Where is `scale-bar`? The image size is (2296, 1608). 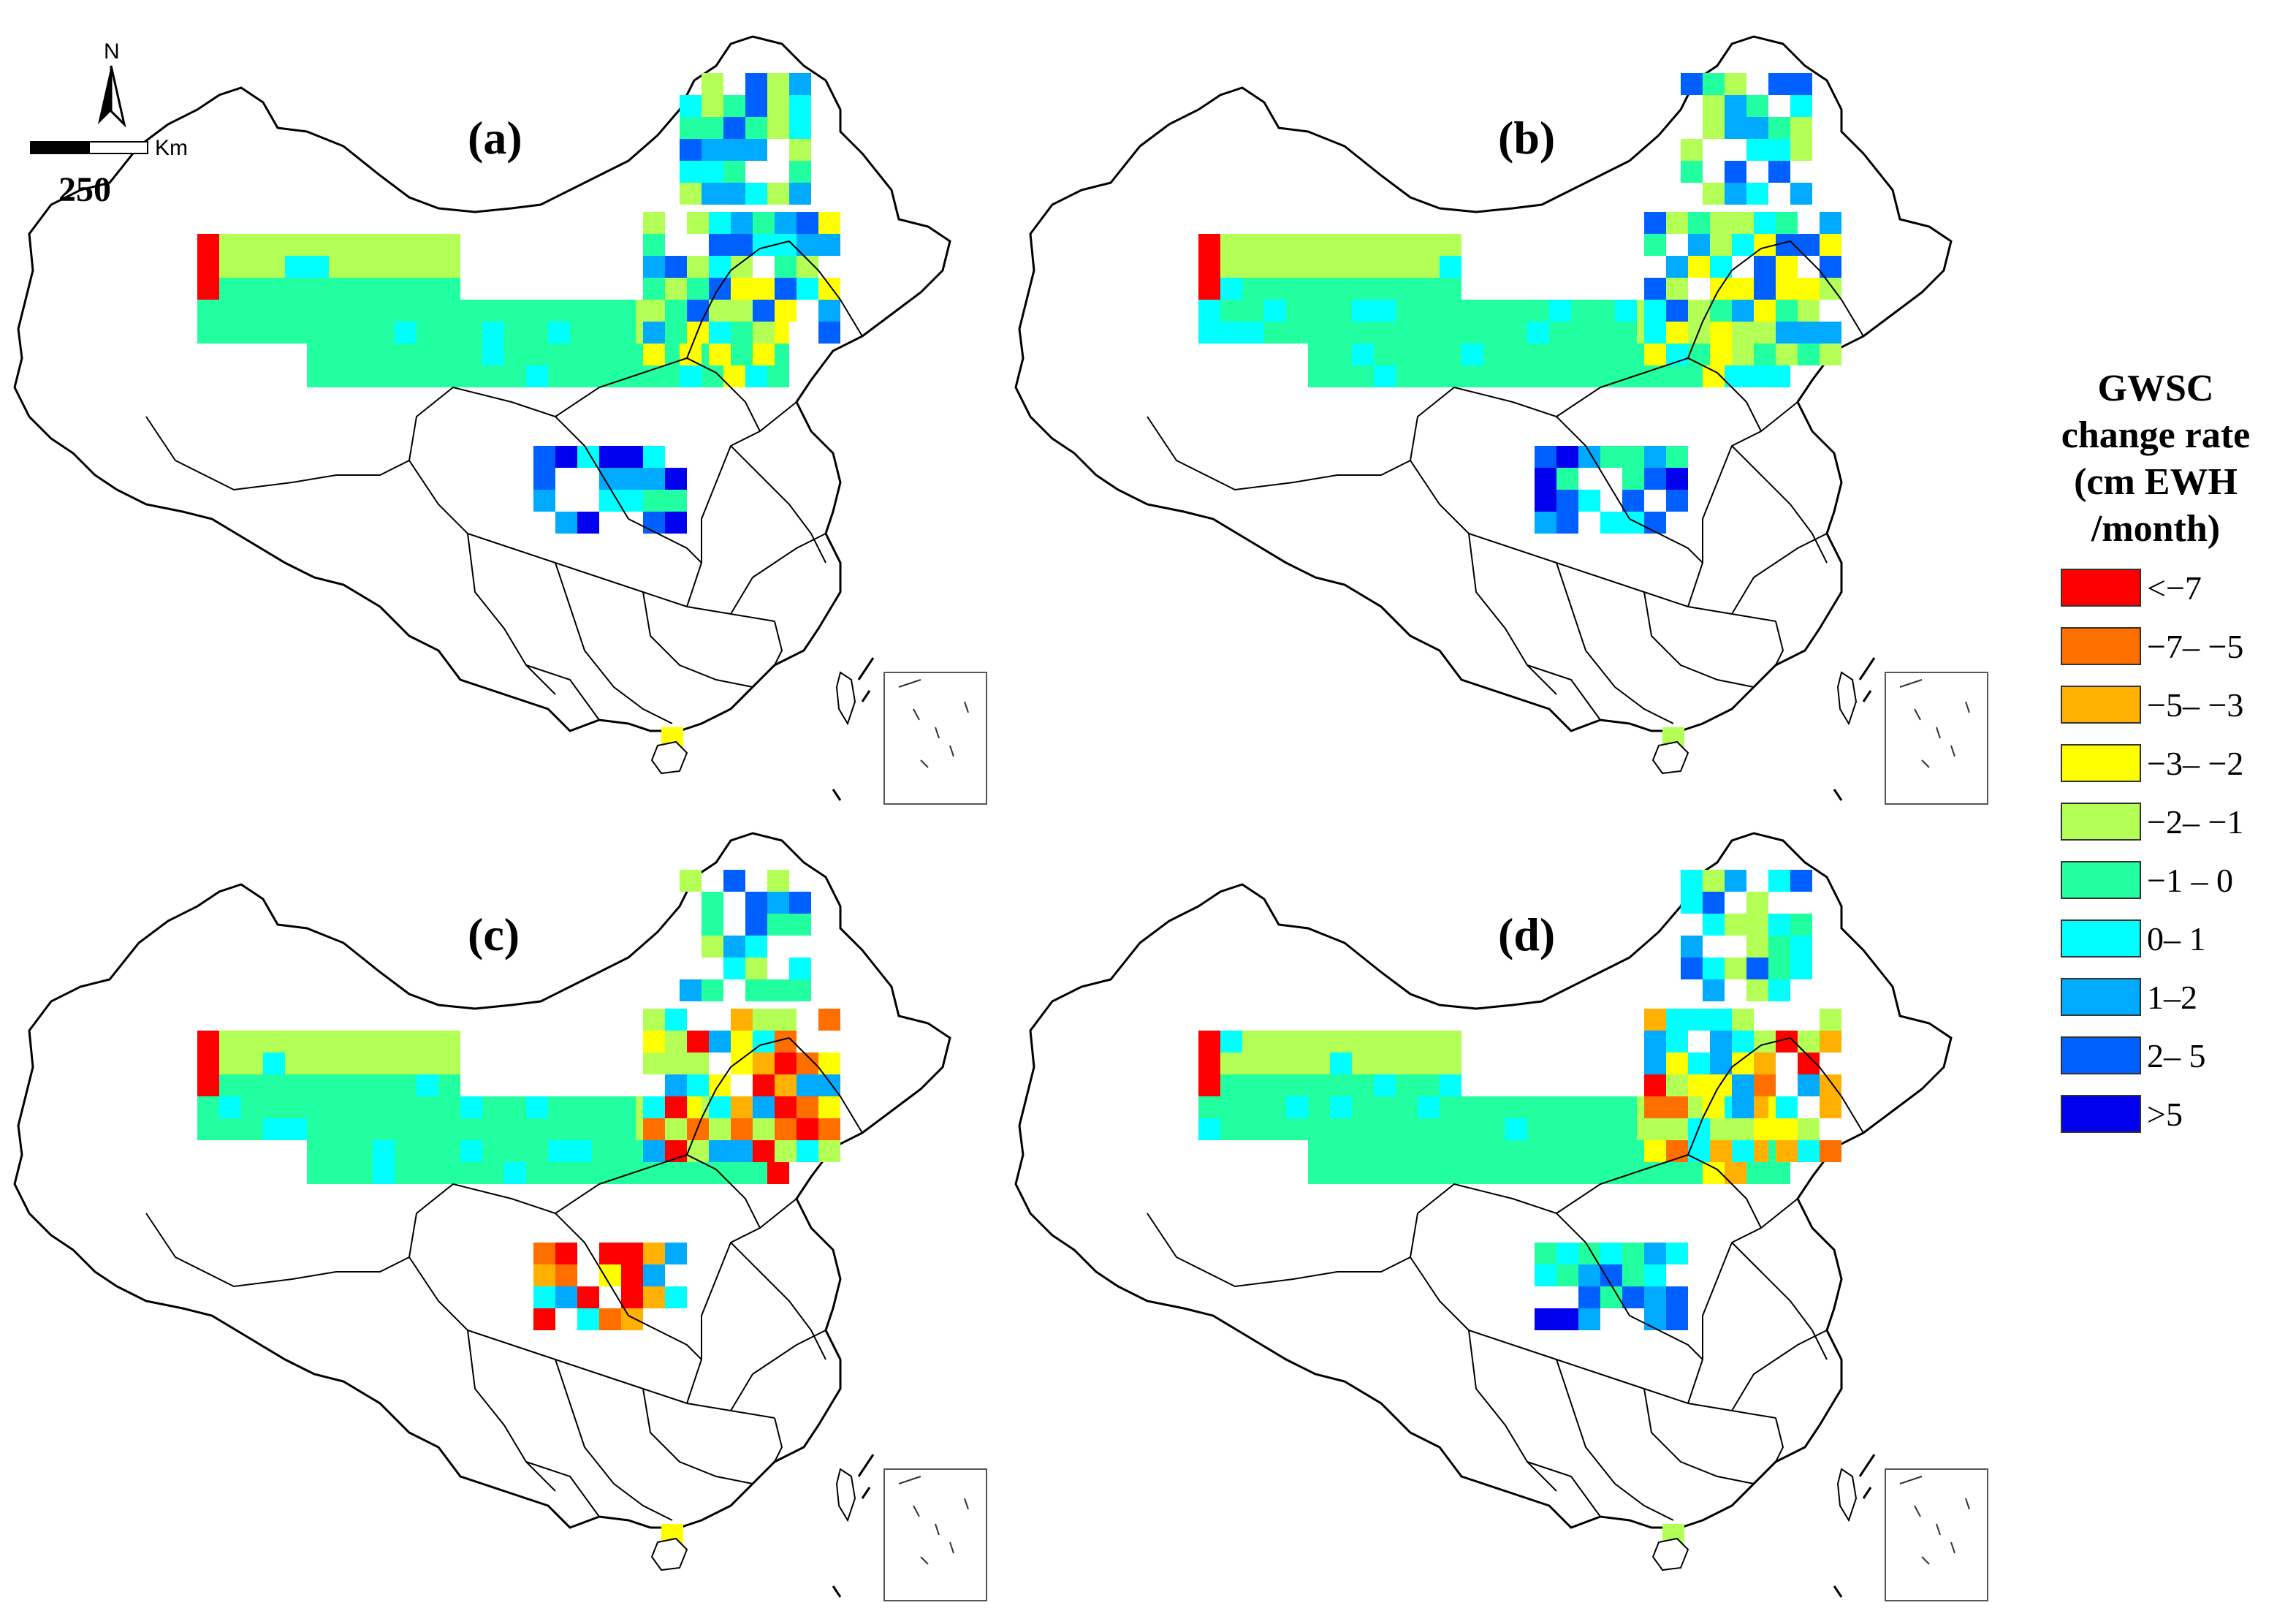 scale-bar is located at coordinates (89, 147).